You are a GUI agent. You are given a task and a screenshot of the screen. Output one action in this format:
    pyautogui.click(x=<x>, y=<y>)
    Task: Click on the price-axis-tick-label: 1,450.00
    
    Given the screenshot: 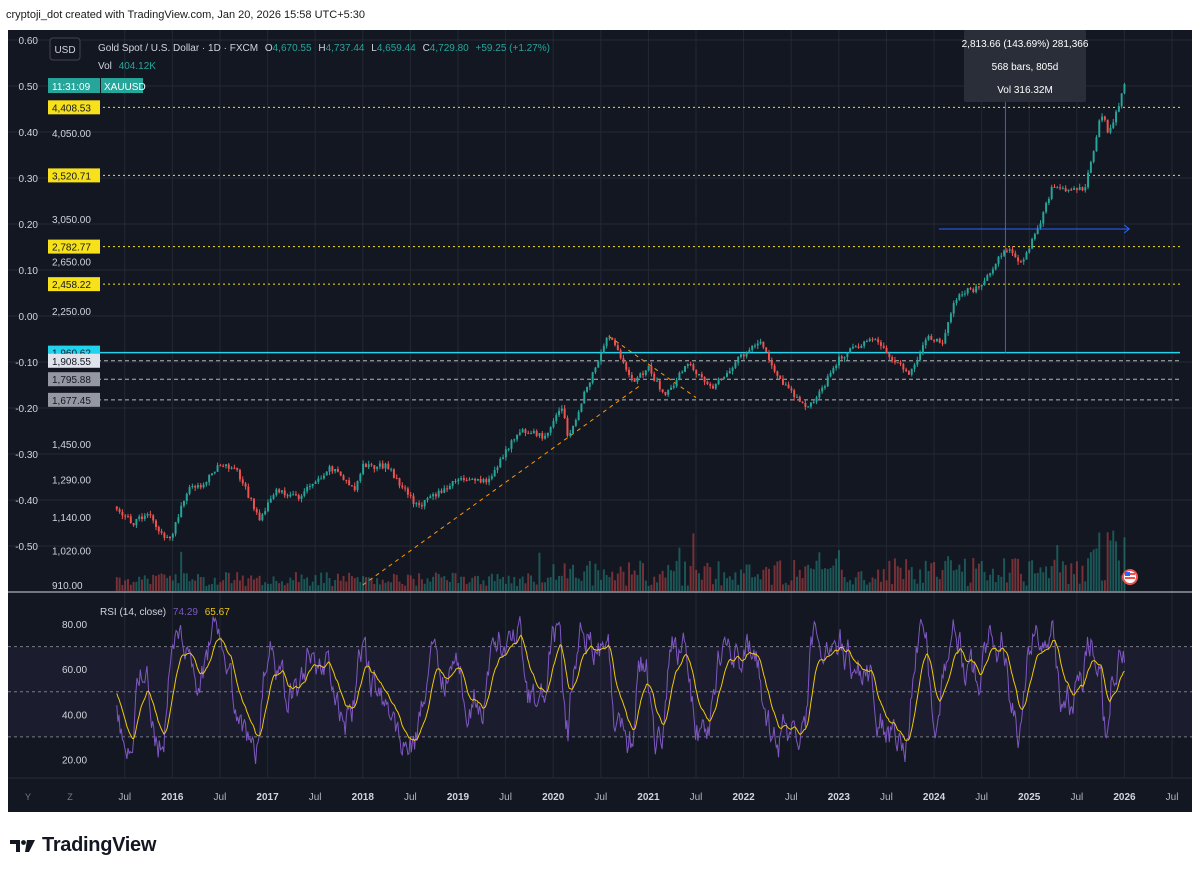 What is the action you would take?
    pyautogui.click(x=71, y=445)
    